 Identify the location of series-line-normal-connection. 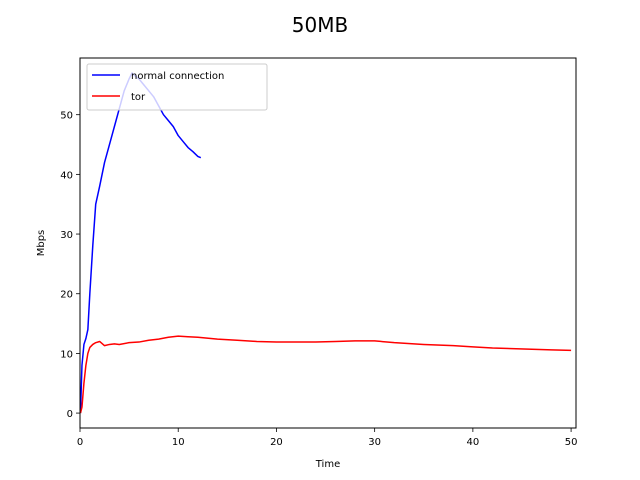
(140, 243).